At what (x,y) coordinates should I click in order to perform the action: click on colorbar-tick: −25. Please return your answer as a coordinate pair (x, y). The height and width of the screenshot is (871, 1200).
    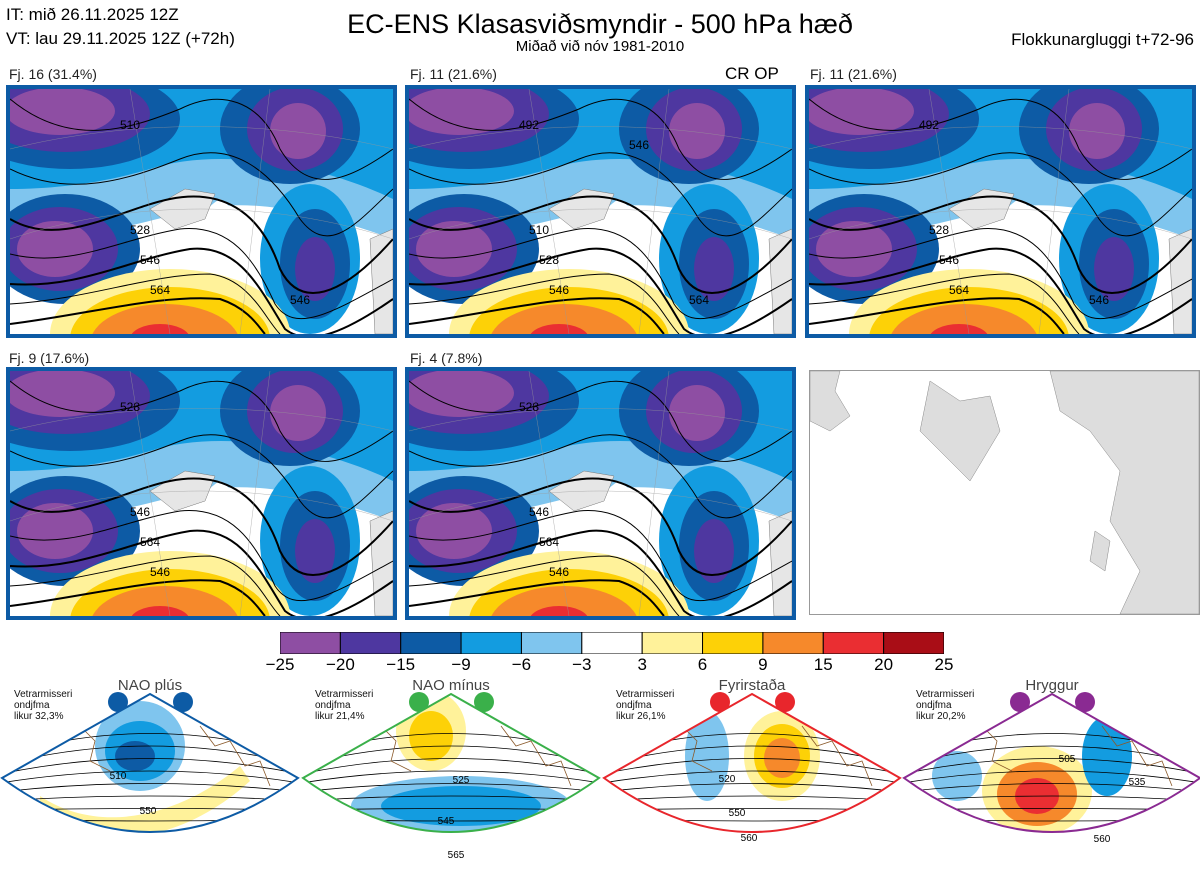
    Looking at the image, I should click on (280, 664).